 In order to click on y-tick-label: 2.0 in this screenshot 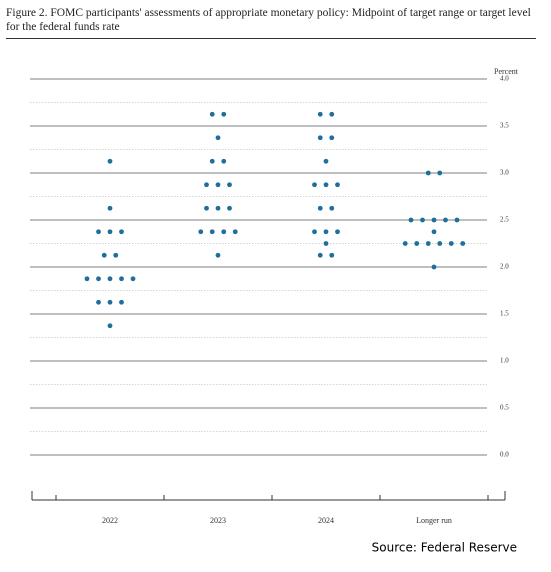, I will do `click(504, 267)`.